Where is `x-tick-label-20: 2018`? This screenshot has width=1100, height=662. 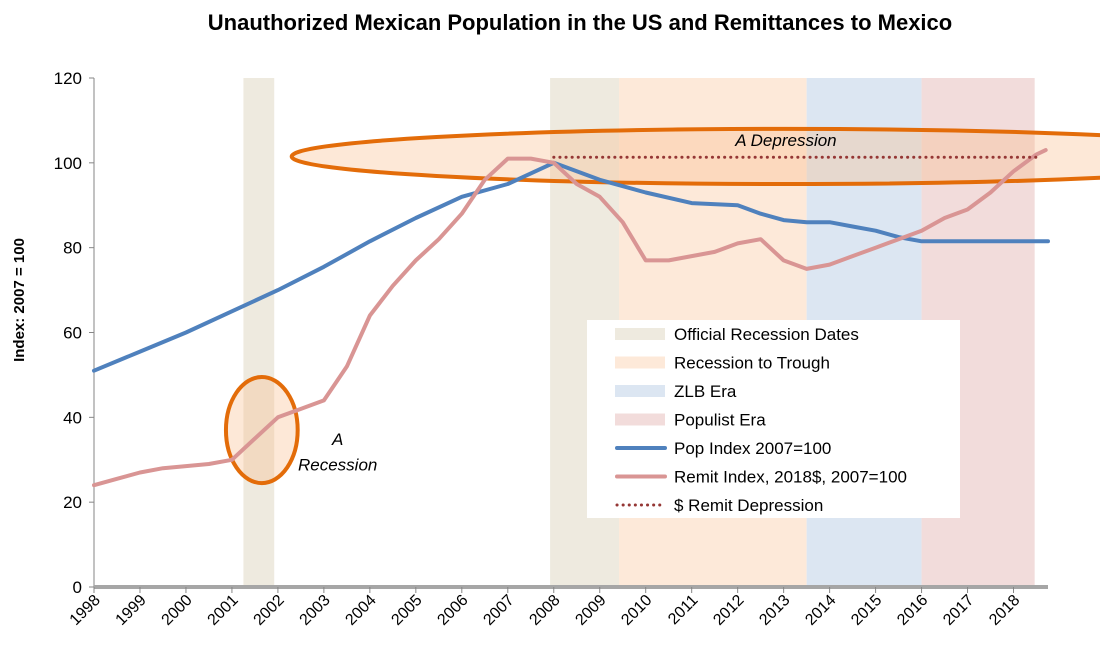
x-tick-label-20: 2018 is located at coordinates (1004, 610).